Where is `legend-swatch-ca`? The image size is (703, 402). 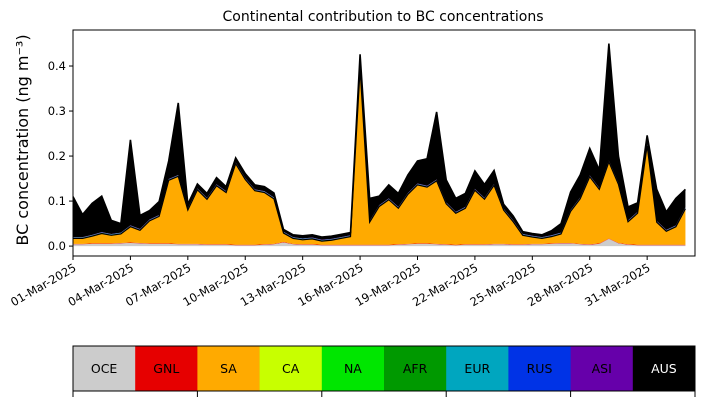
legend-swatch-ca is located at coordinates (291, 368).